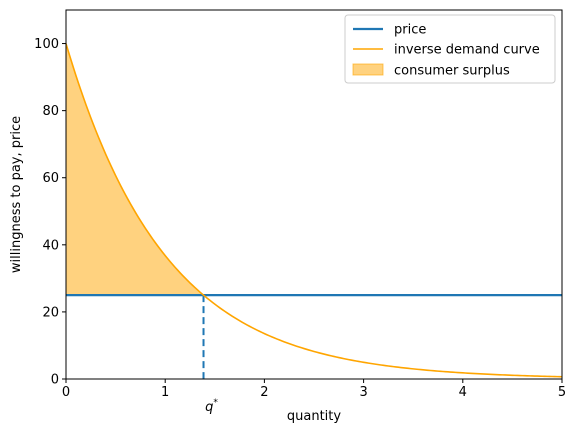 The image size is (576, 437). I want to click on x-tick-label: 0, so click(66, 392).